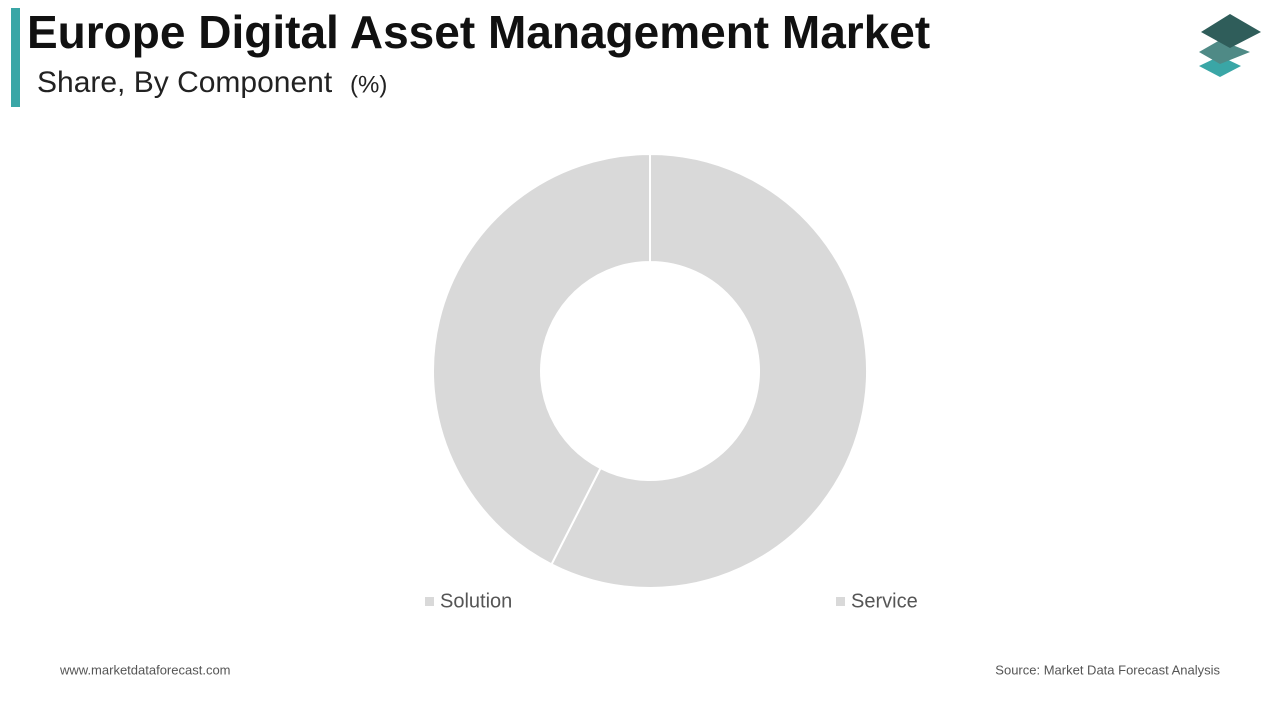 Image resolution: width=1280 pixels, height=725 pixels. What do you see at coordinates (145, 669) in the screenshot?
I see `footer-left: www.marketdataforecast.com` at bounding box center [145, 669].